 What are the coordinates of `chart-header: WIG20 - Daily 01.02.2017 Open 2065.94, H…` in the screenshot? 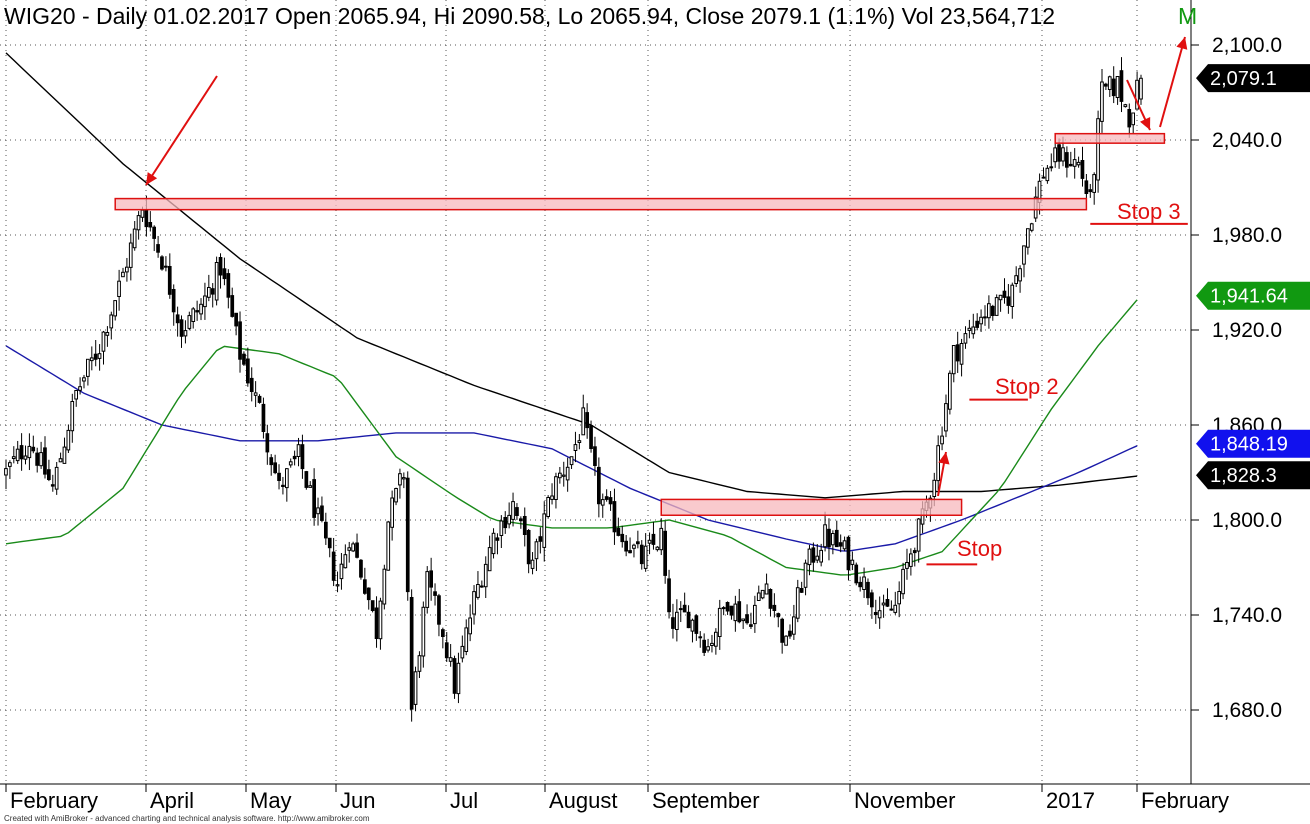 It's located at (529, 16).